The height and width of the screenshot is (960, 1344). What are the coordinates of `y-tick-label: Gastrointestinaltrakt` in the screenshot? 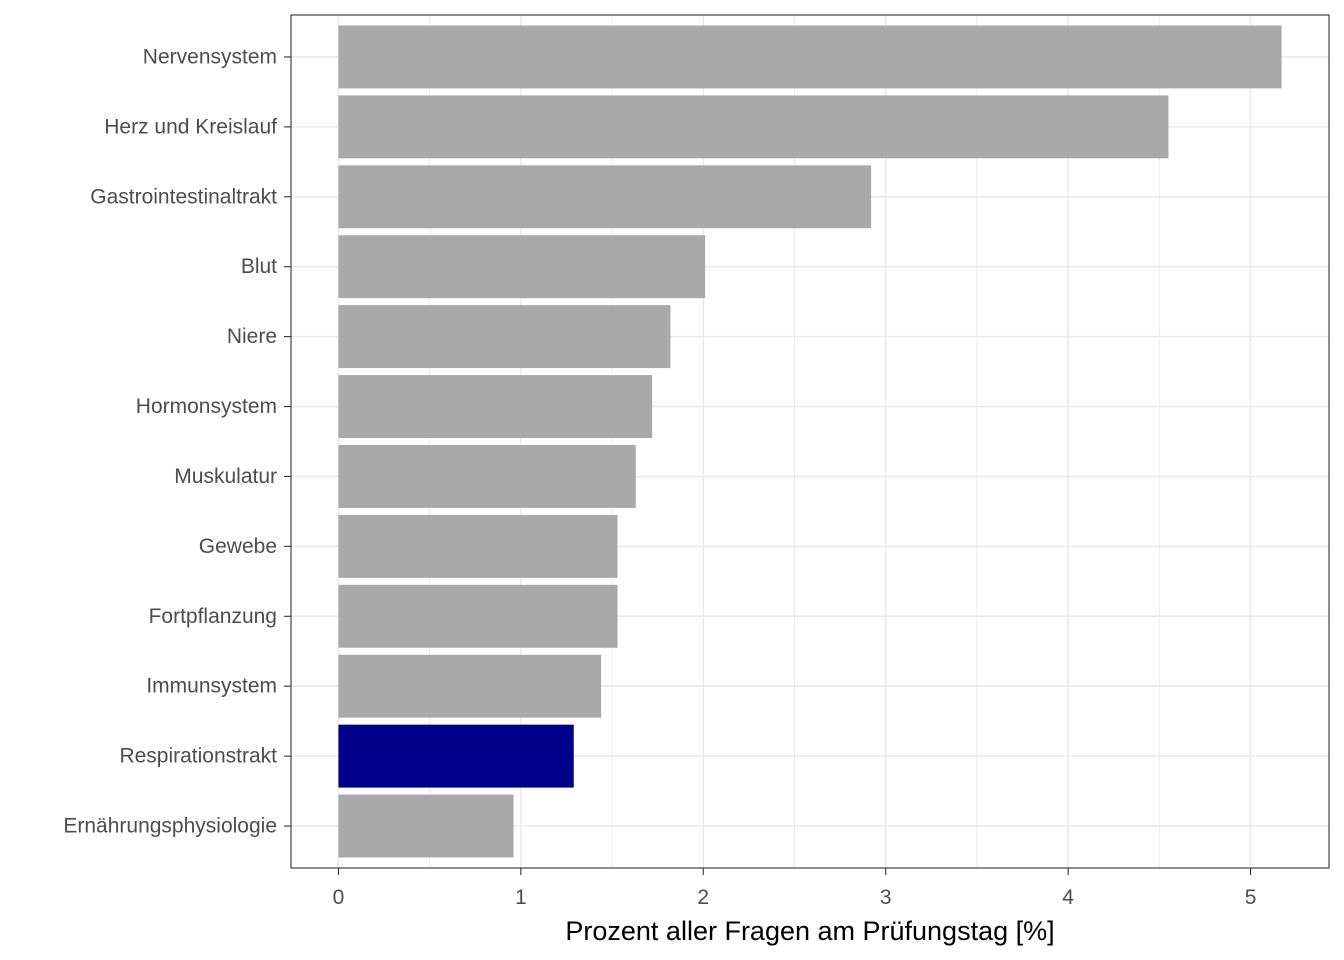 It's located at (183, 196).